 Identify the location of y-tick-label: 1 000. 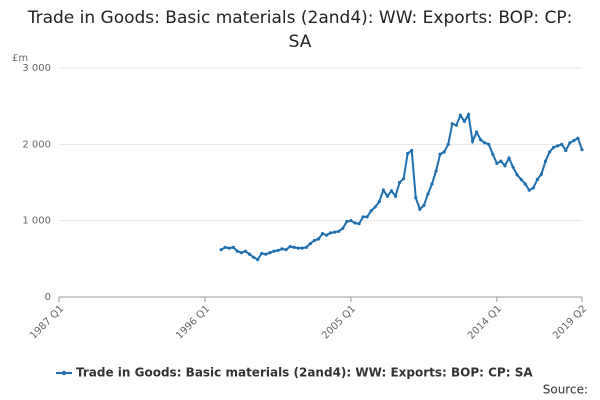
(36, 221).